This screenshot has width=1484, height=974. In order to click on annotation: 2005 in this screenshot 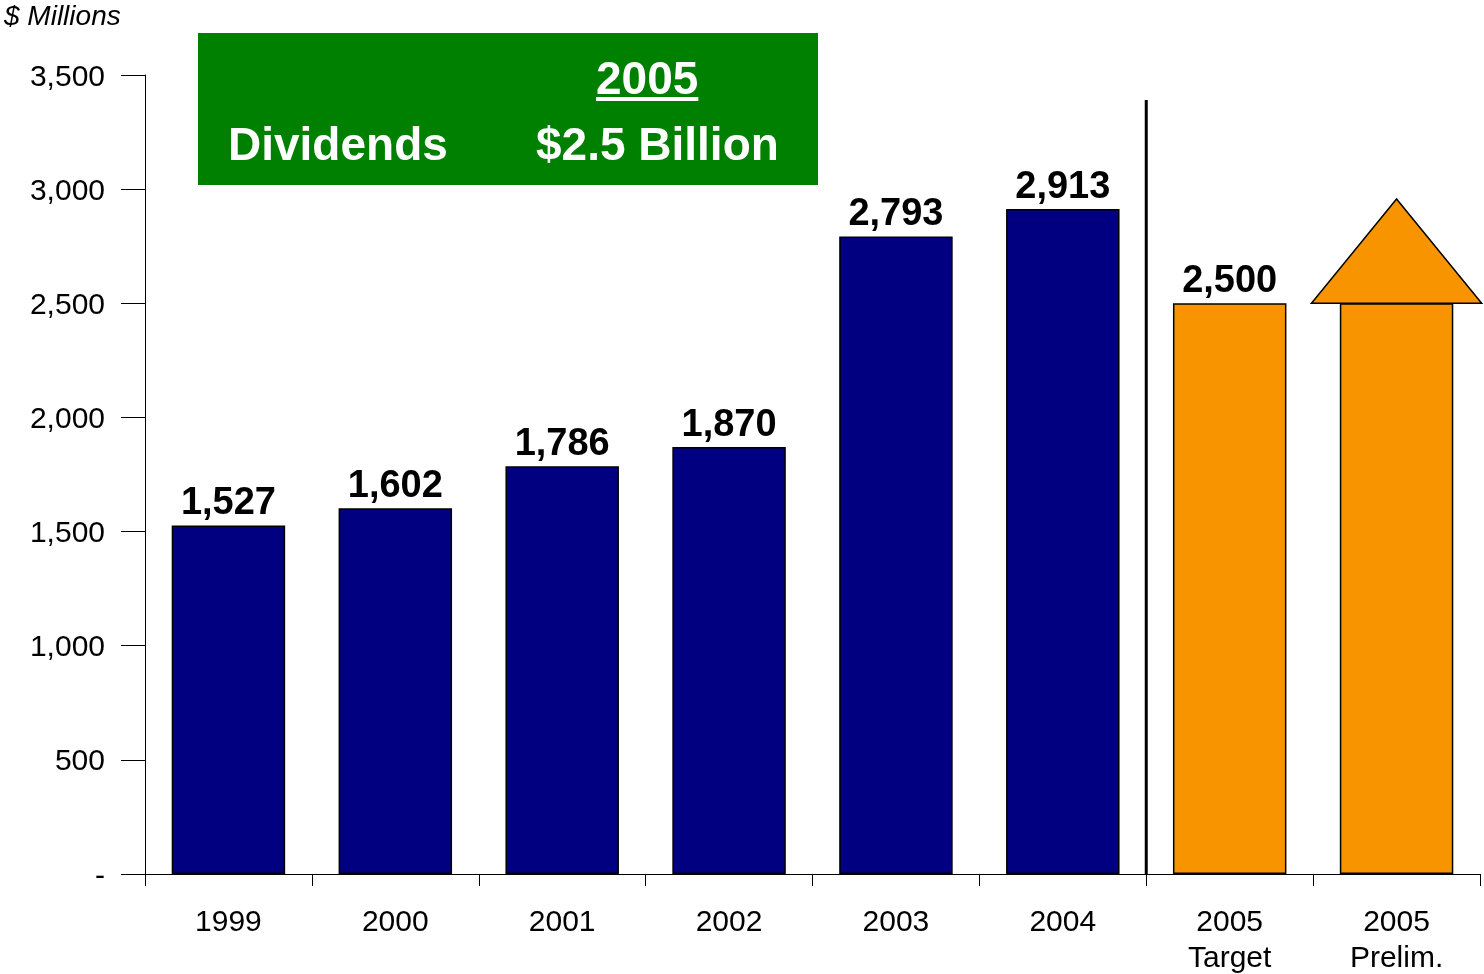, I will do `click(647, 78)`.